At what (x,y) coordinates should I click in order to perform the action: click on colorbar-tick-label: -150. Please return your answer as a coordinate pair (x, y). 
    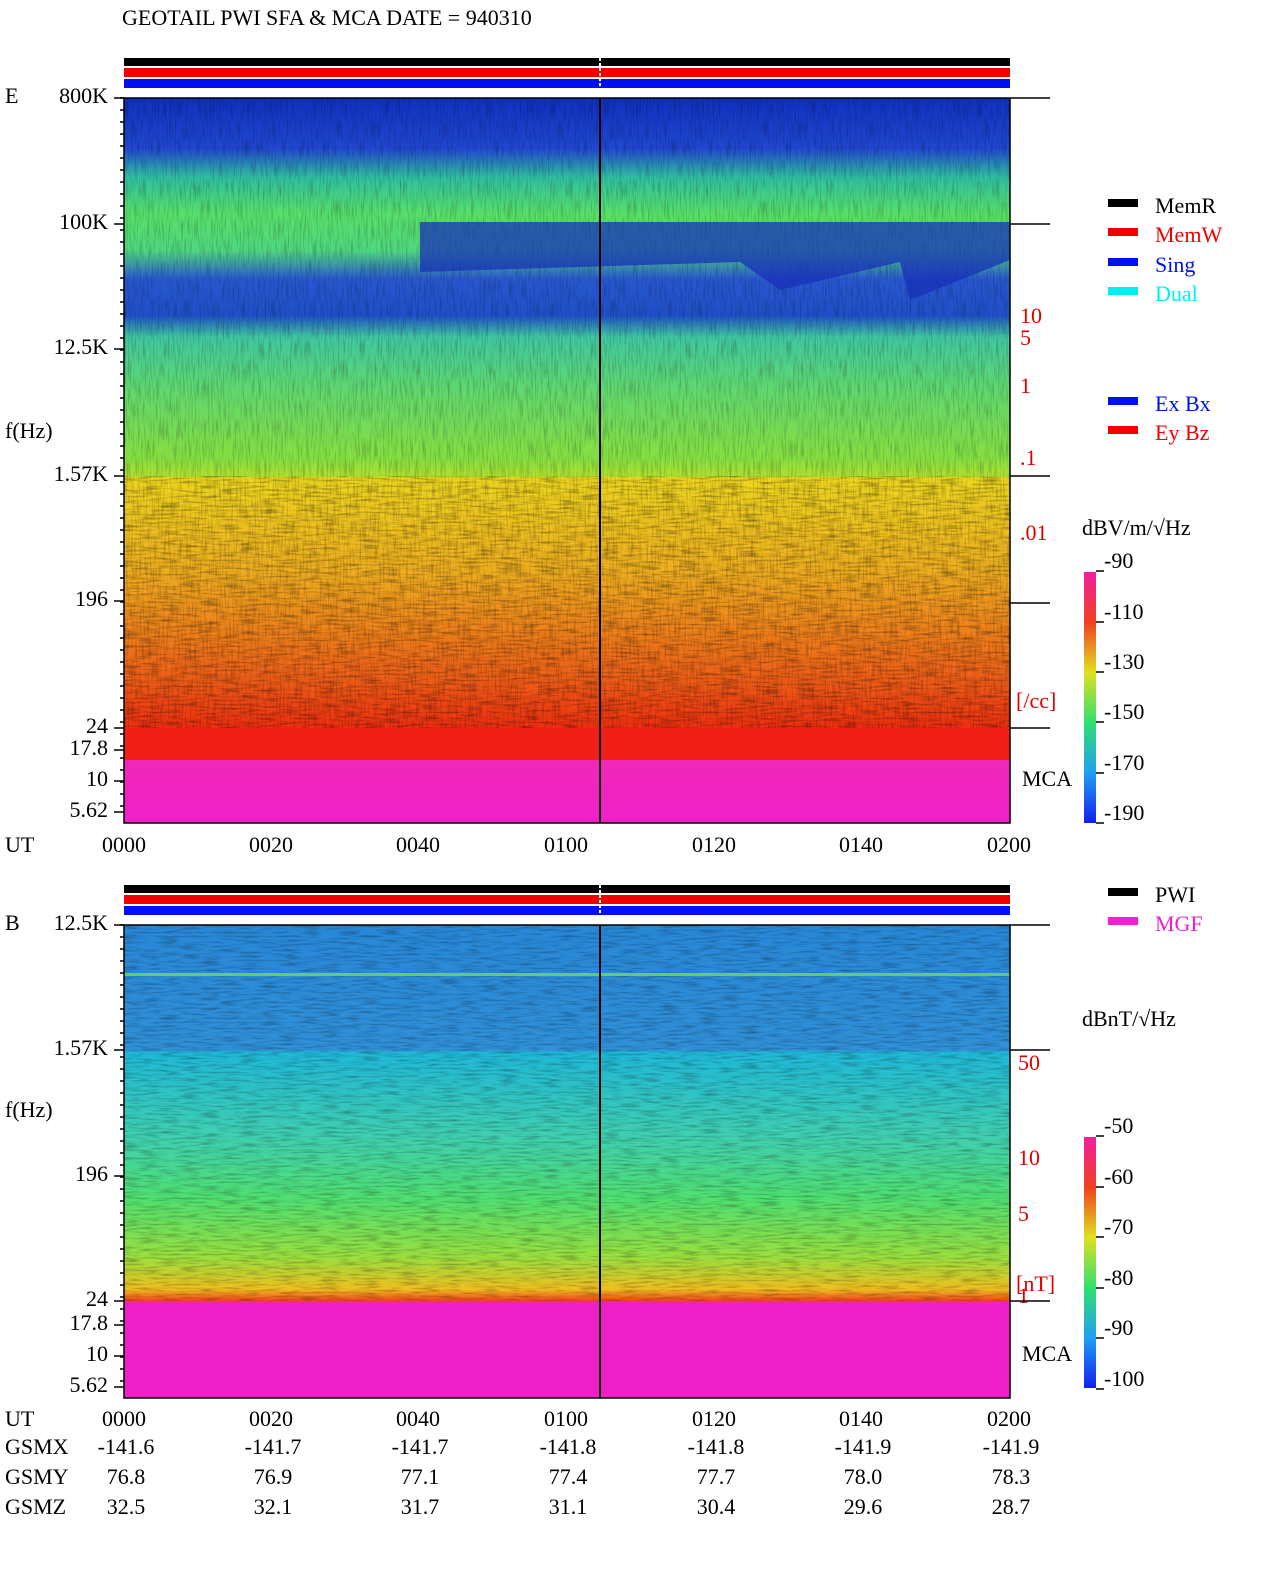
    Looking at the image, I should click on (1124, 711).